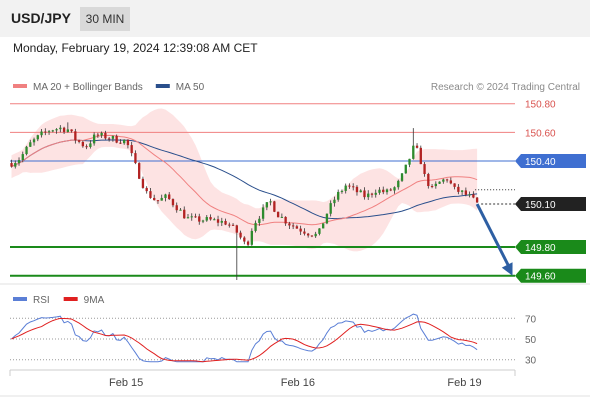 This screenshot has height=400, width=590. What do you see at coordinates (507, 269) in the screenshot?
I see `forecast-arrow-head` at bounding box center [507, 269].